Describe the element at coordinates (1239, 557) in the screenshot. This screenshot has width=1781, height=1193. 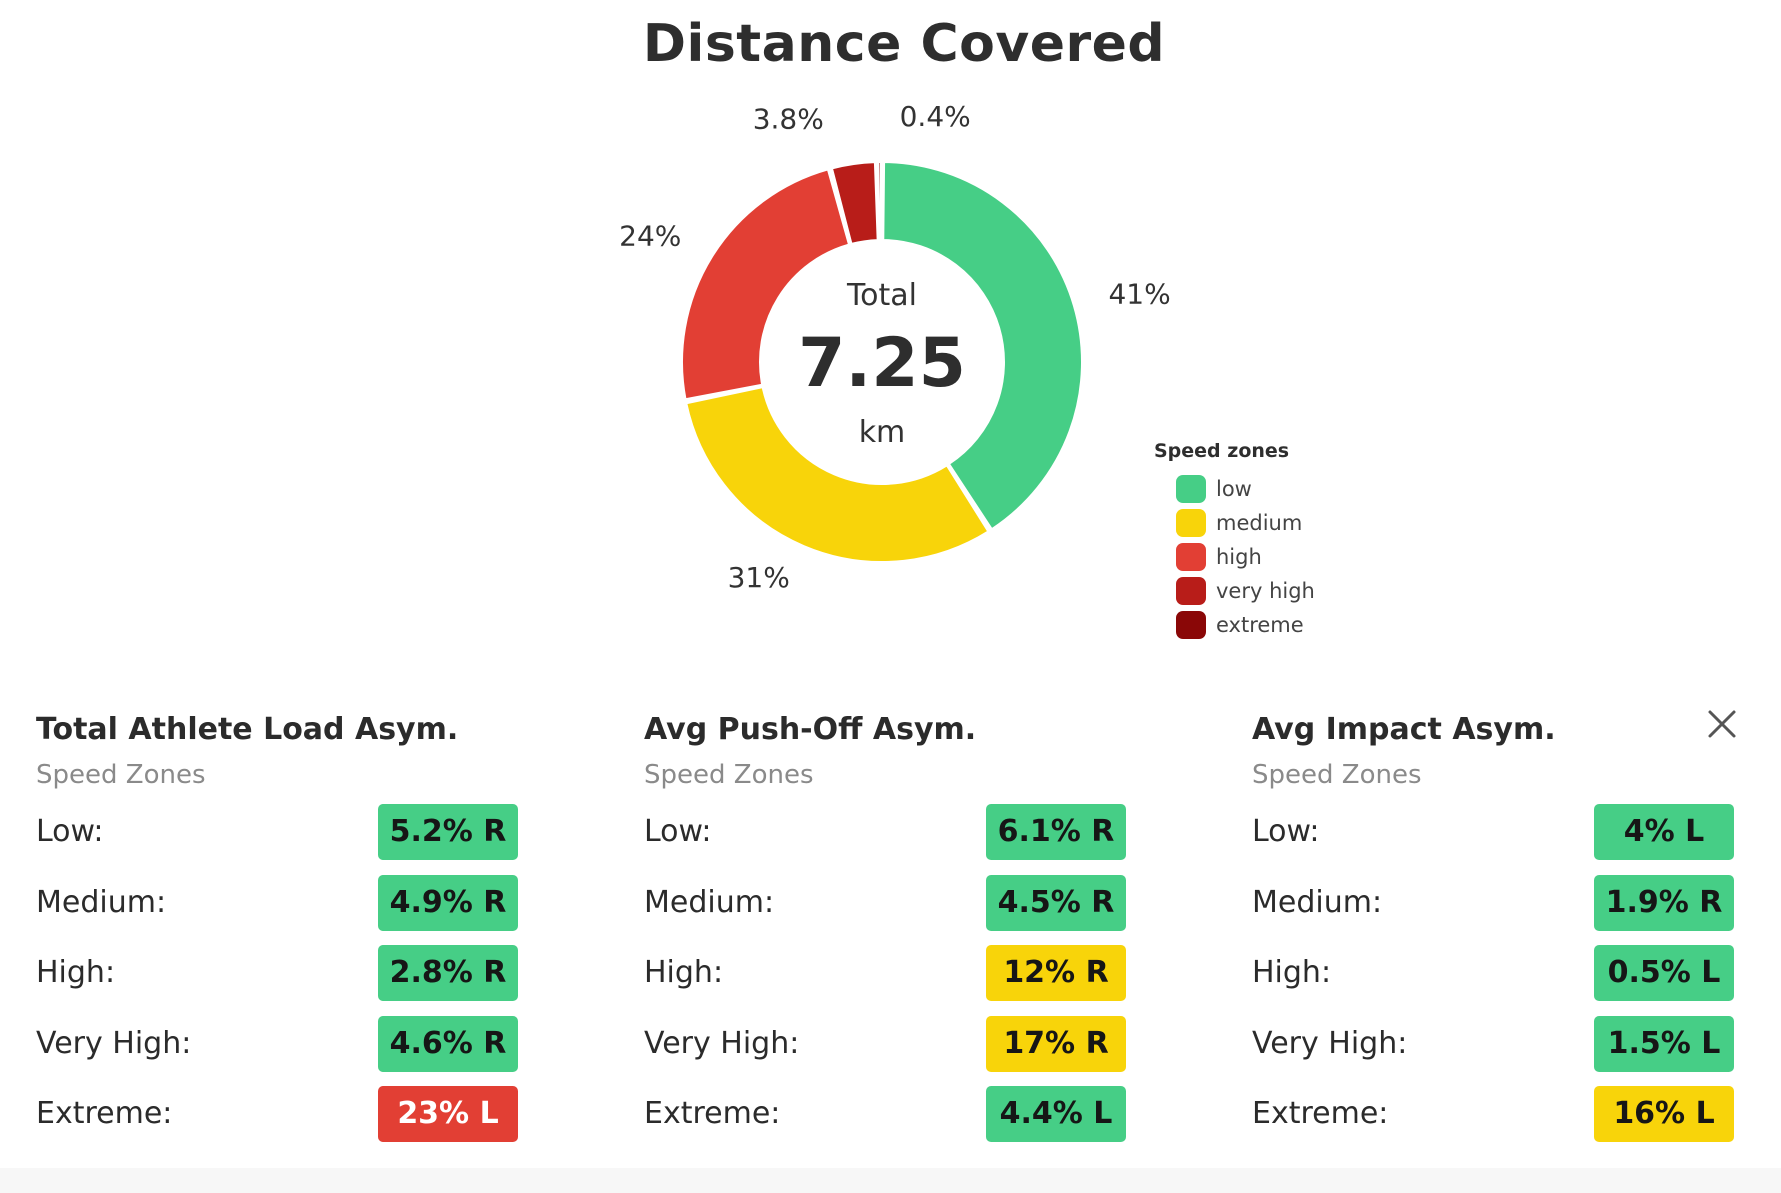
I see `legend-label-high: high` at that location.